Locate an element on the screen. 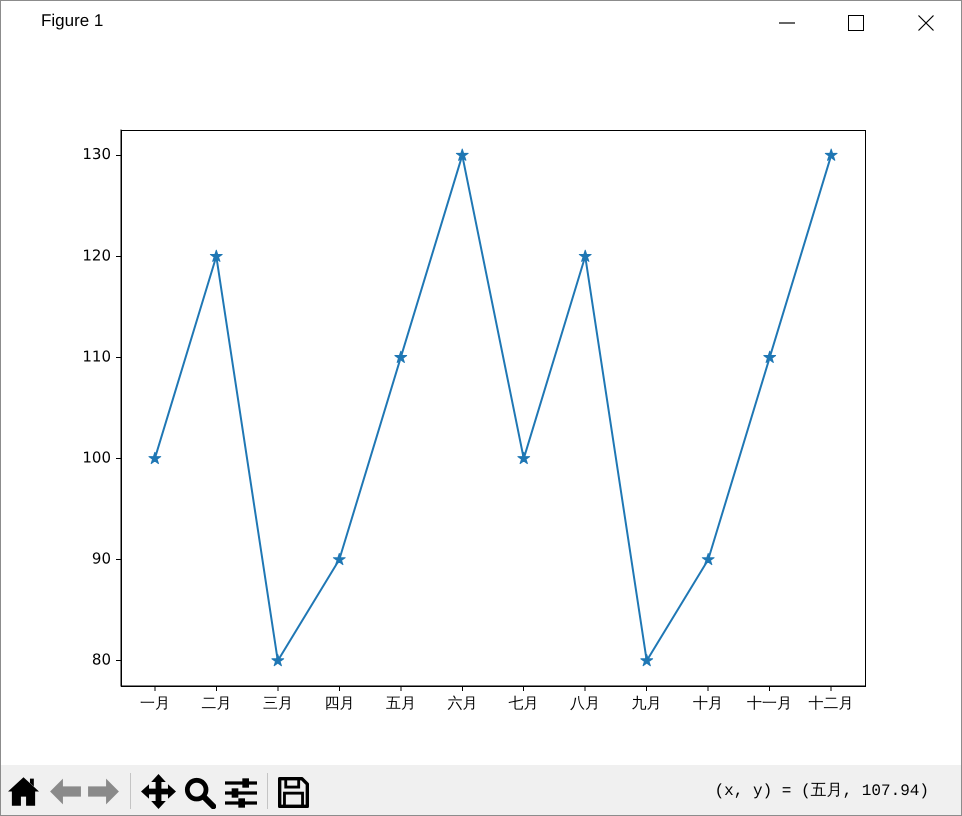 Image resolution: width=962 pixels, height=816 pixels. x-tick-label: 十月 is located at coordinates (708, 703).